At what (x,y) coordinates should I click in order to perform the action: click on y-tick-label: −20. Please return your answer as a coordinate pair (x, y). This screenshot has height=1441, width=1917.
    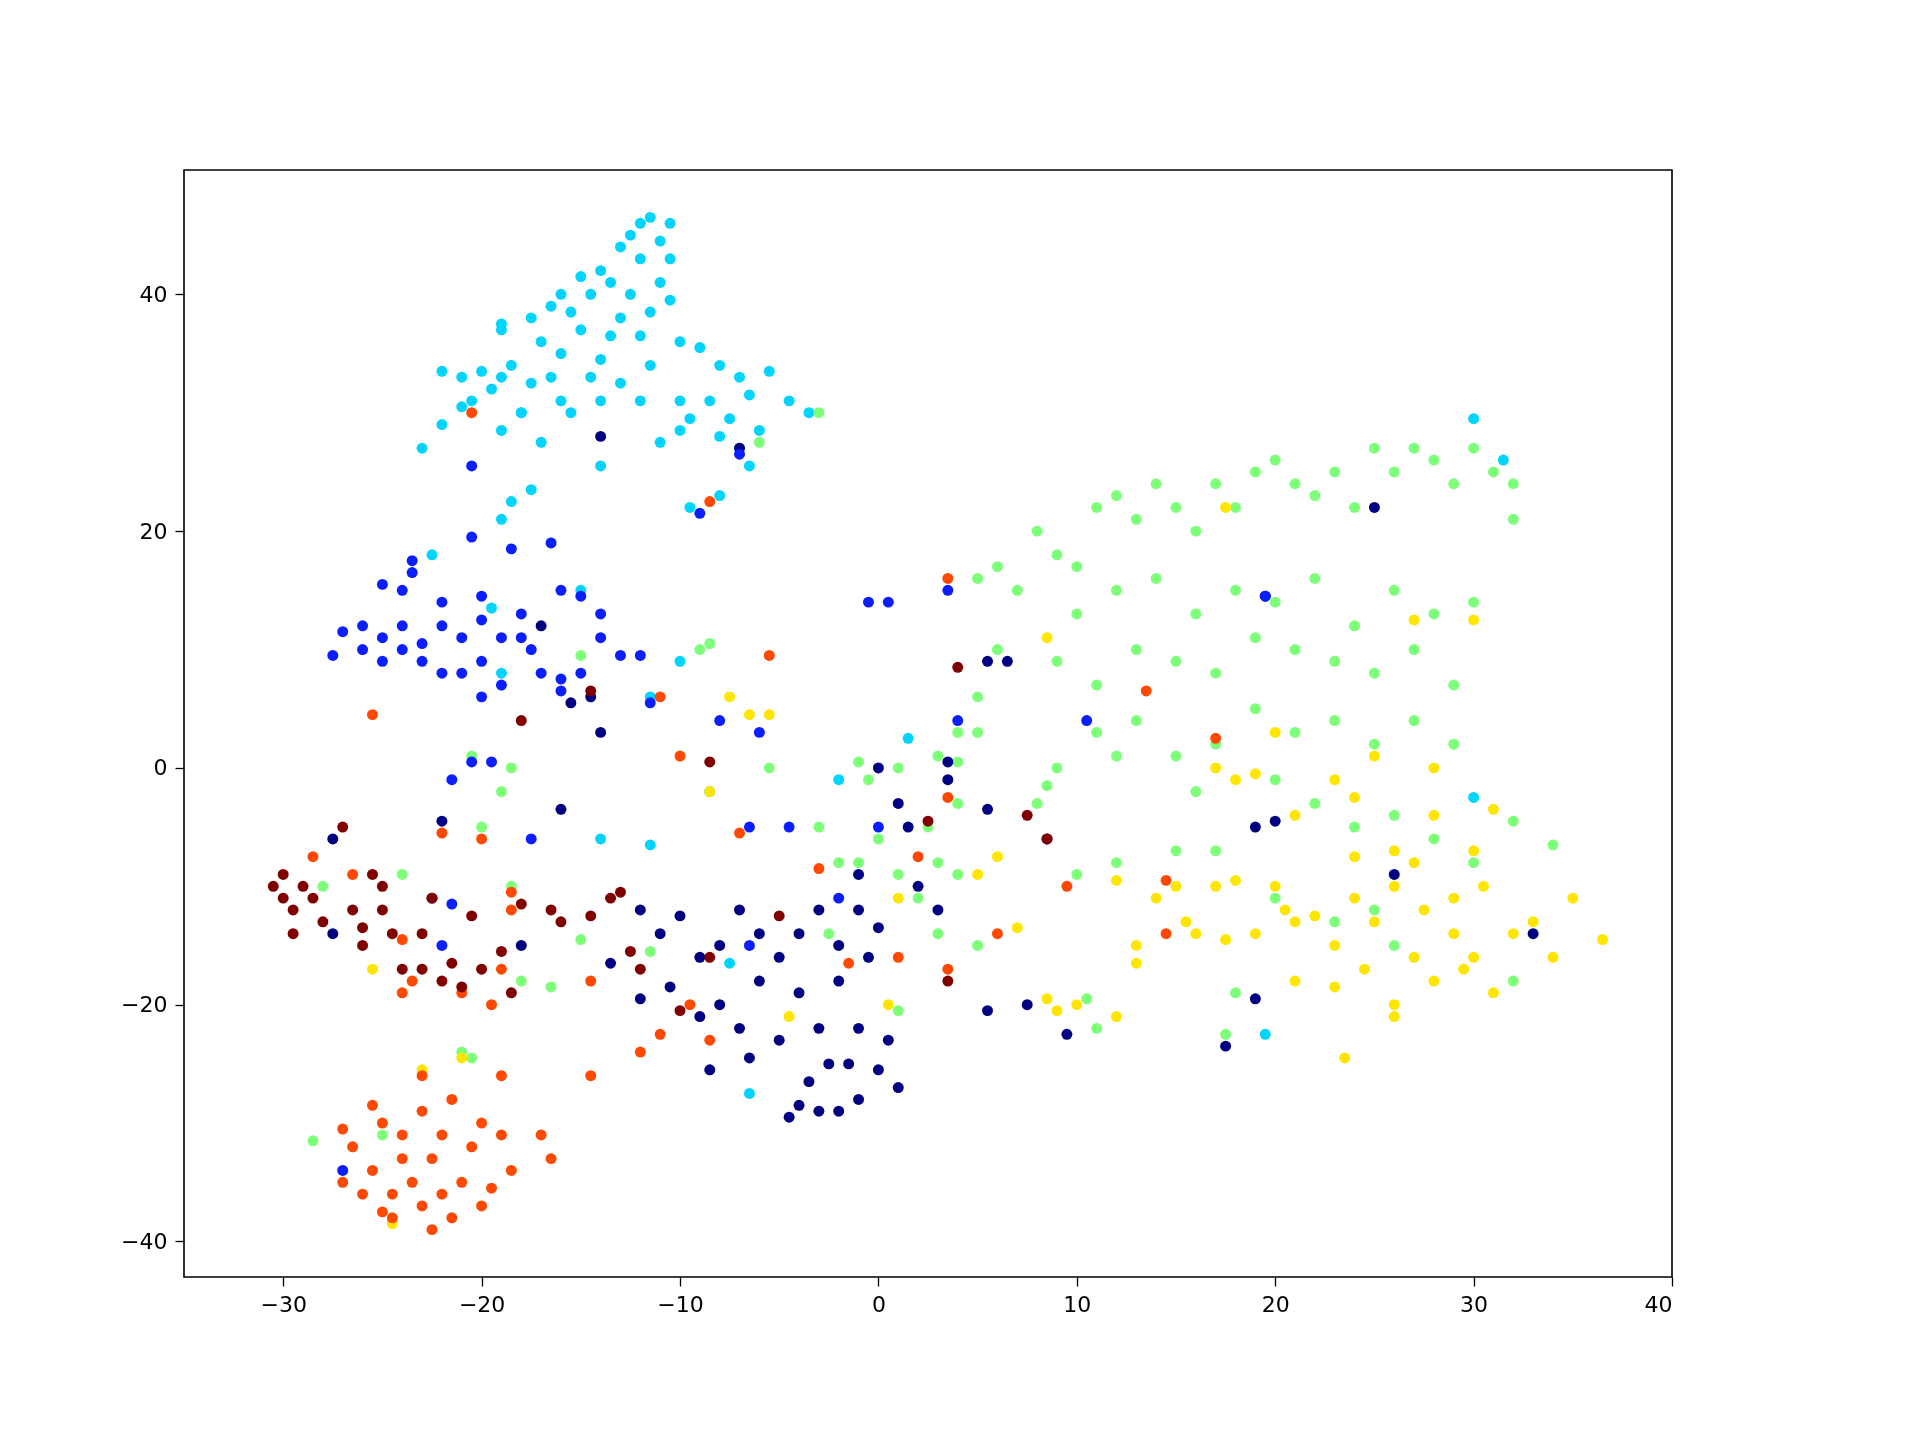
    Looking at the image, I should click on (144, 1005).